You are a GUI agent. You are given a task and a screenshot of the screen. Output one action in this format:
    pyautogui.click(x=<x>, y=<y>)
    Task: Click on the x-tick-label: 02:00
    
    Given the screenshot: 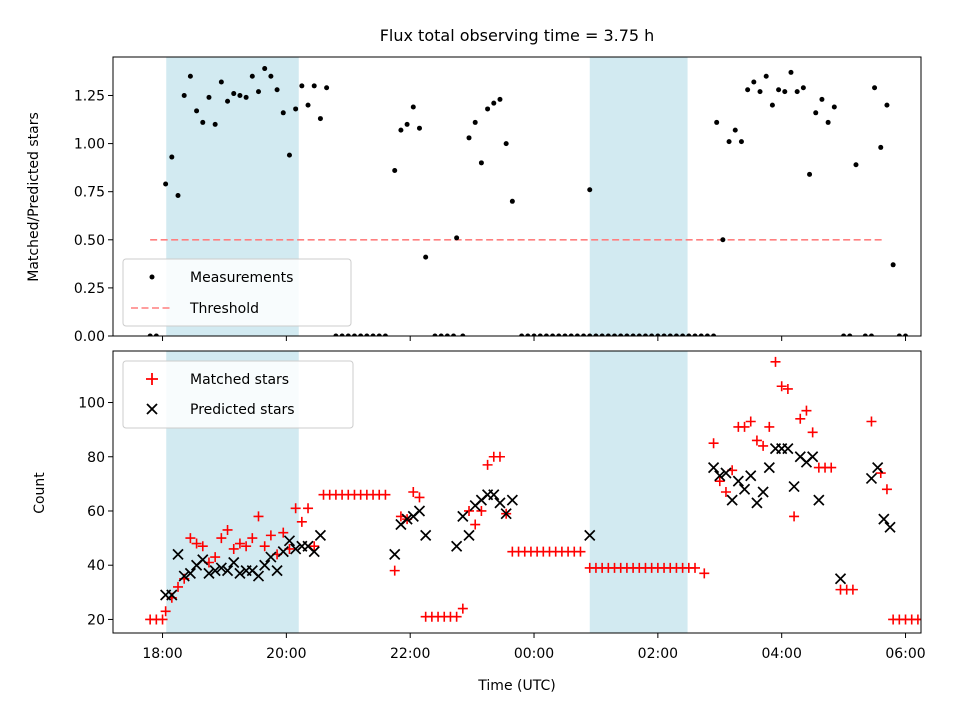 What is the action you would take?
    pyautogui.click(x=658, y=654)
    